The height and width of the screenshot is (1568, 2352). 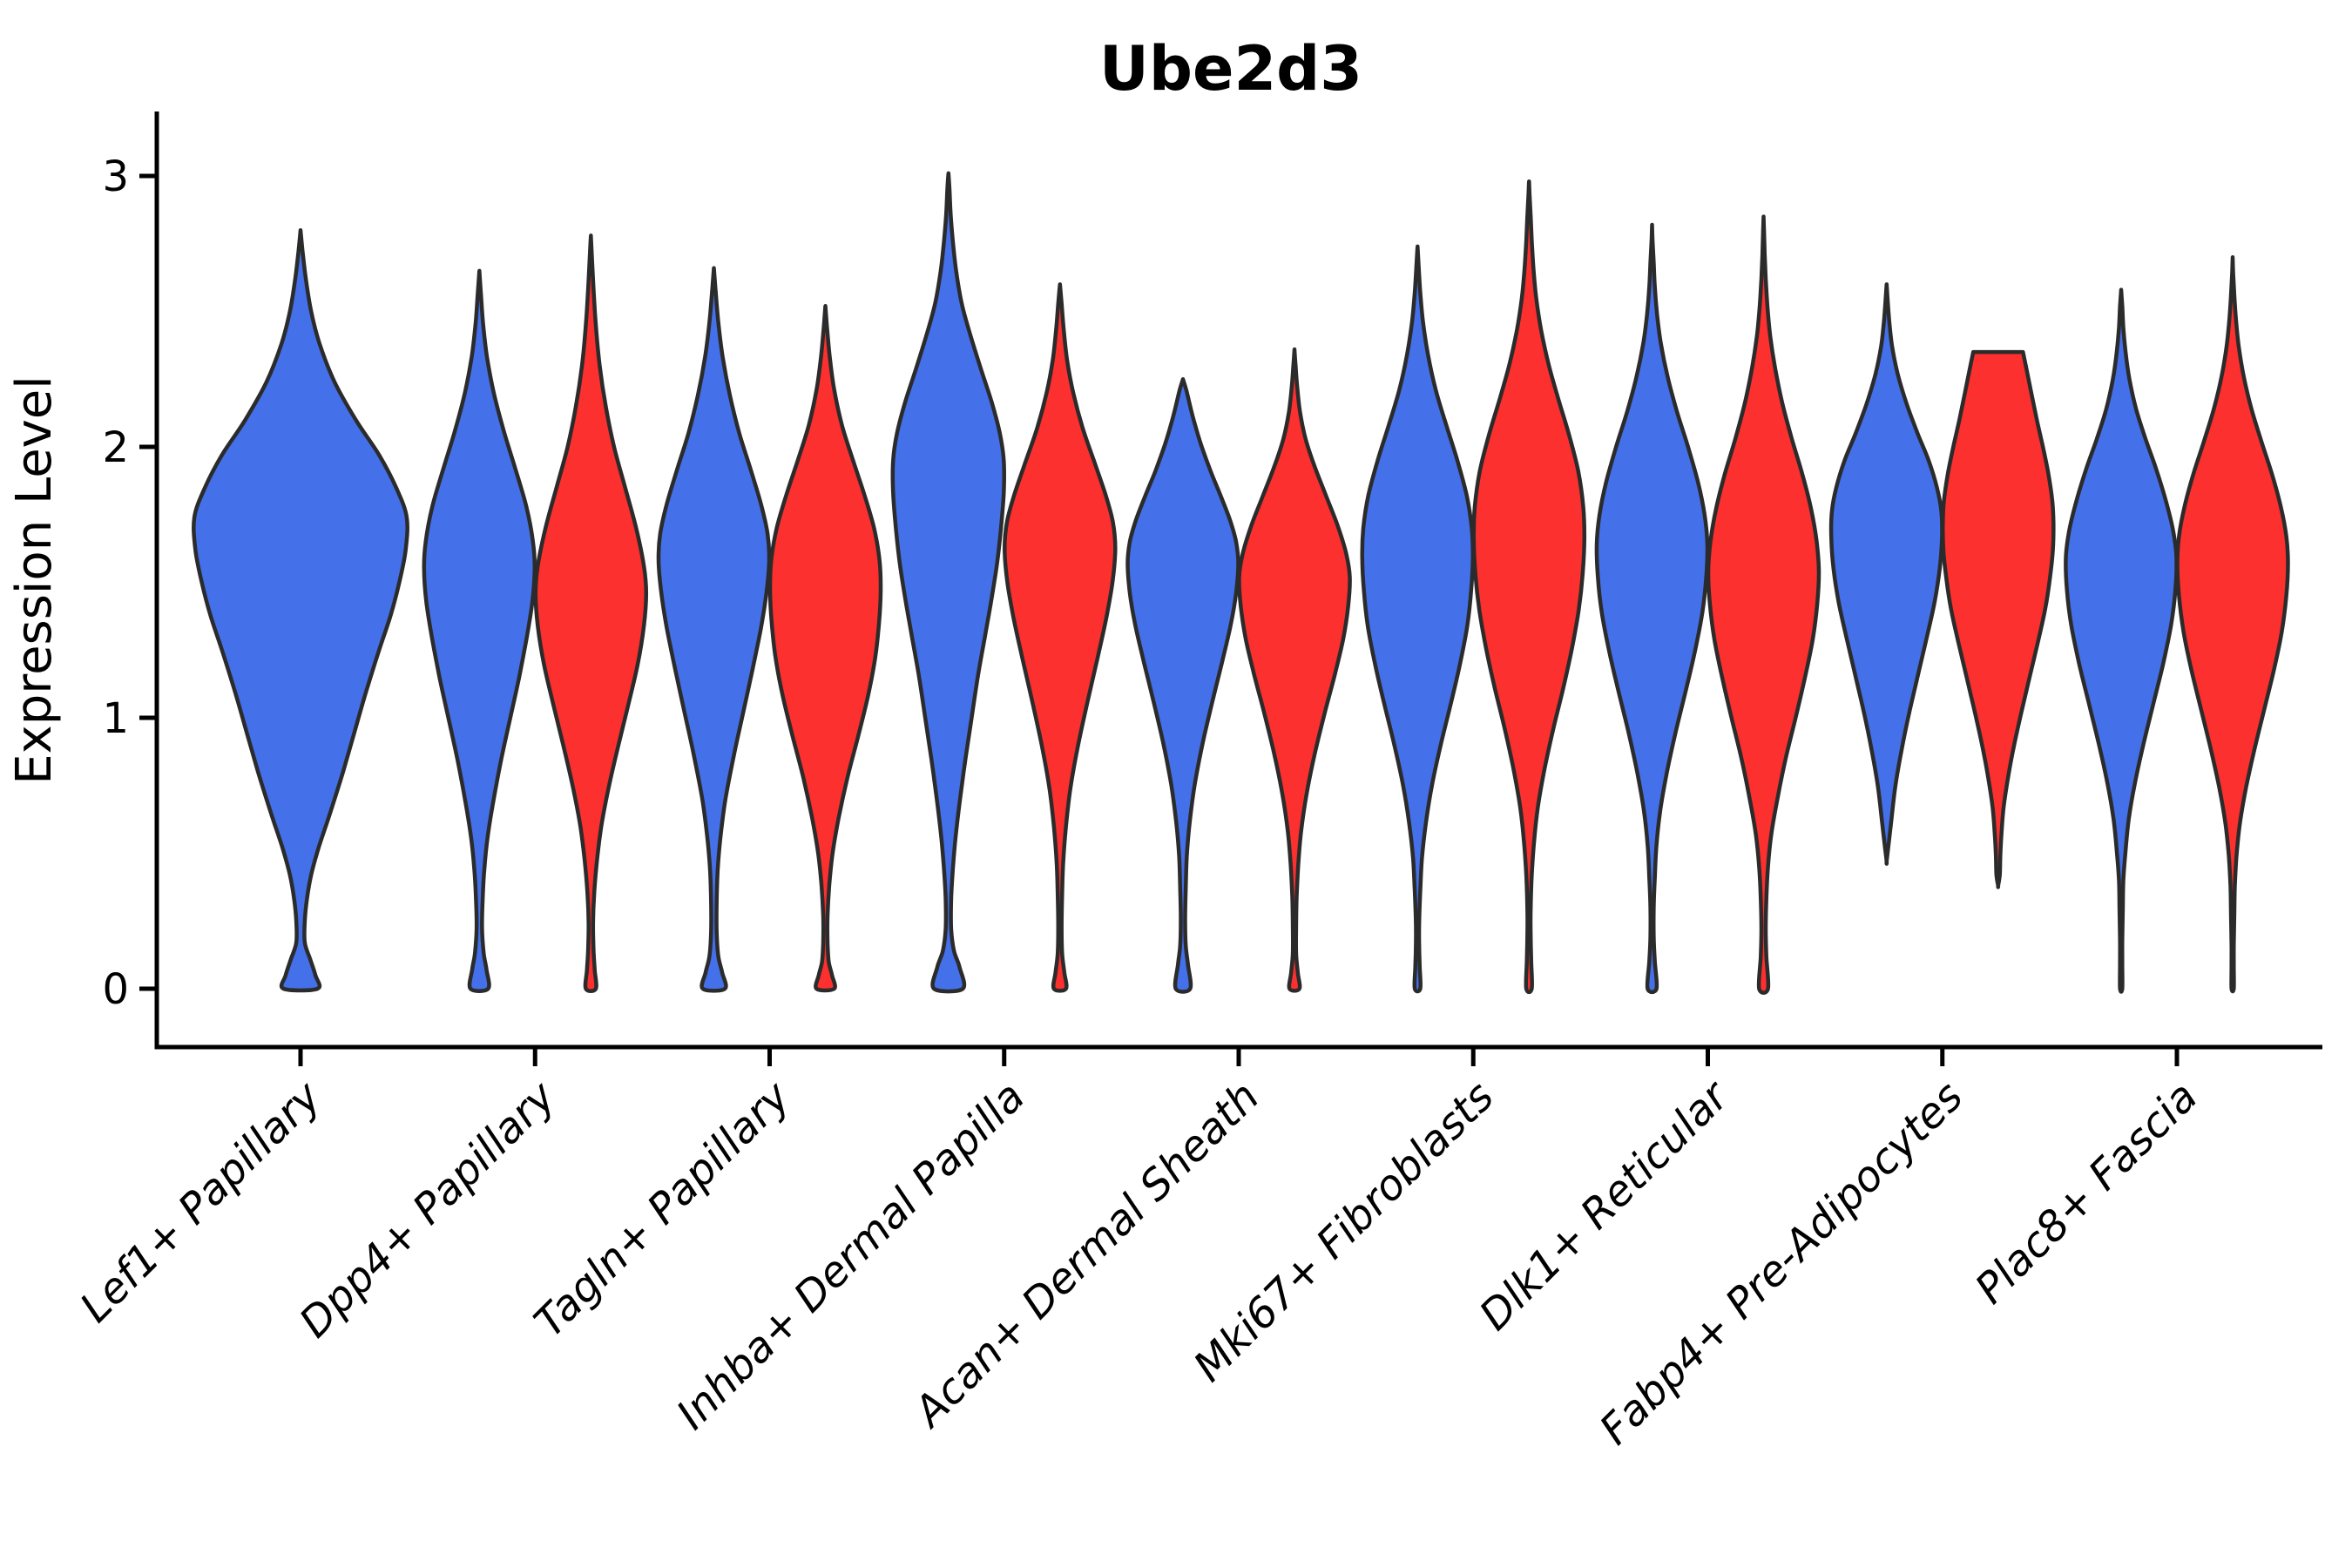 I want to click on violin-mki67-fibroblasts-red, so click(x=1529, y=587).